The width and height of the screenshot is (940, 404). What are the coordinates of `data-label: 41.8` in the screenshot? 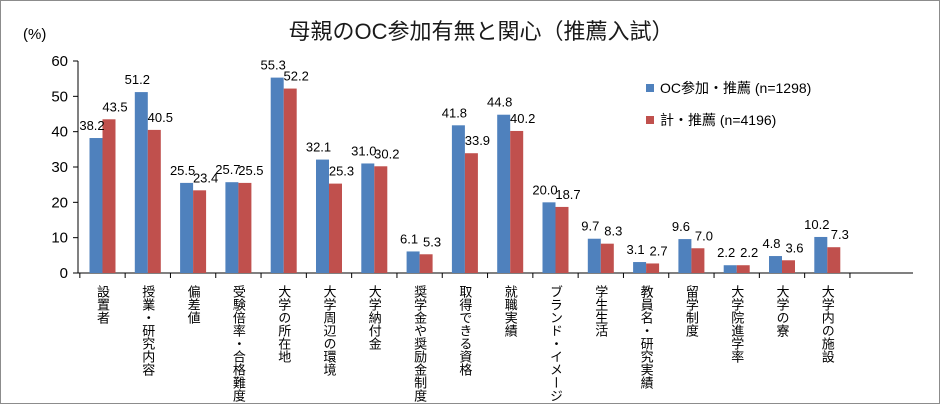 It's located at (454, 112).